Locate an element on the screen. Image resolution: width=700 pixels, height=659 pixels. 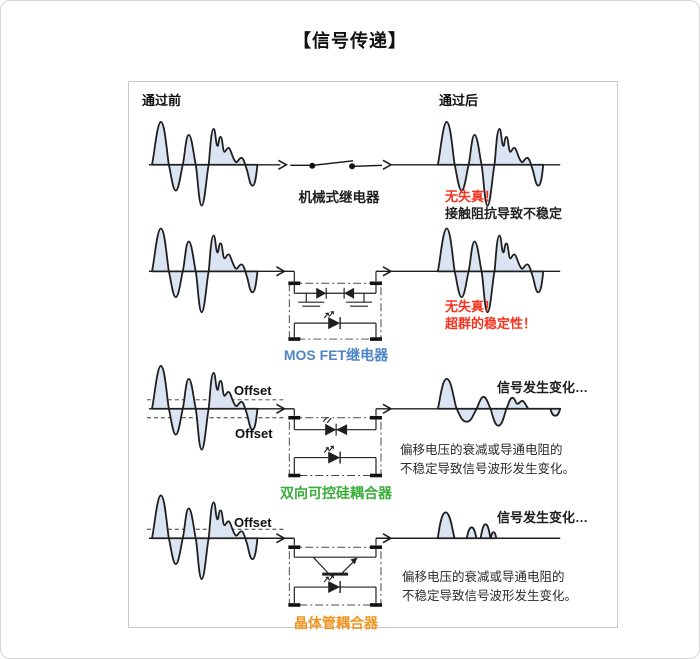
page-title: 【信号传递】 is located at coordinates (350, 41).